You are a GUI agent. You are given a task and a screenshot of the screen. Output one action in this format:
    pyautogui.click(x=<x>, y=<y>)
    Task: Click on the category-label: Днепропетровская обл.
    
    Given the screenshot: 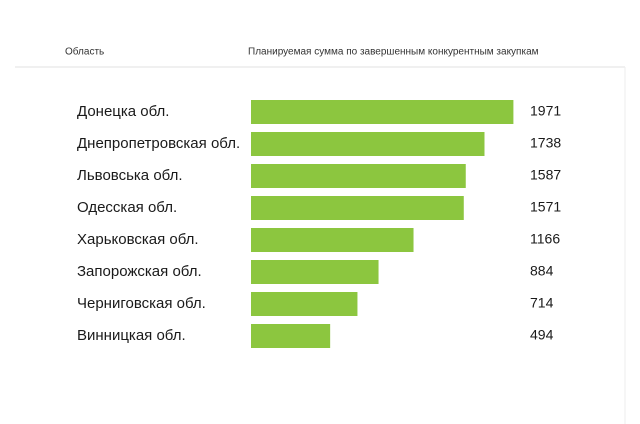 What is the action you would take?
    pyautogui.click(x=158, y=143)
    